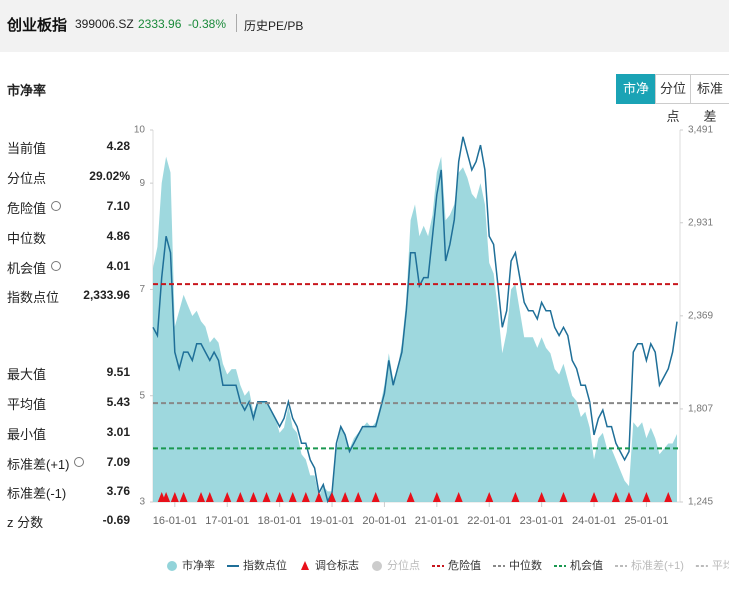 This screenshot has height=603, width=729. I want to click on stat-value: 7.10, so click(118, 206).